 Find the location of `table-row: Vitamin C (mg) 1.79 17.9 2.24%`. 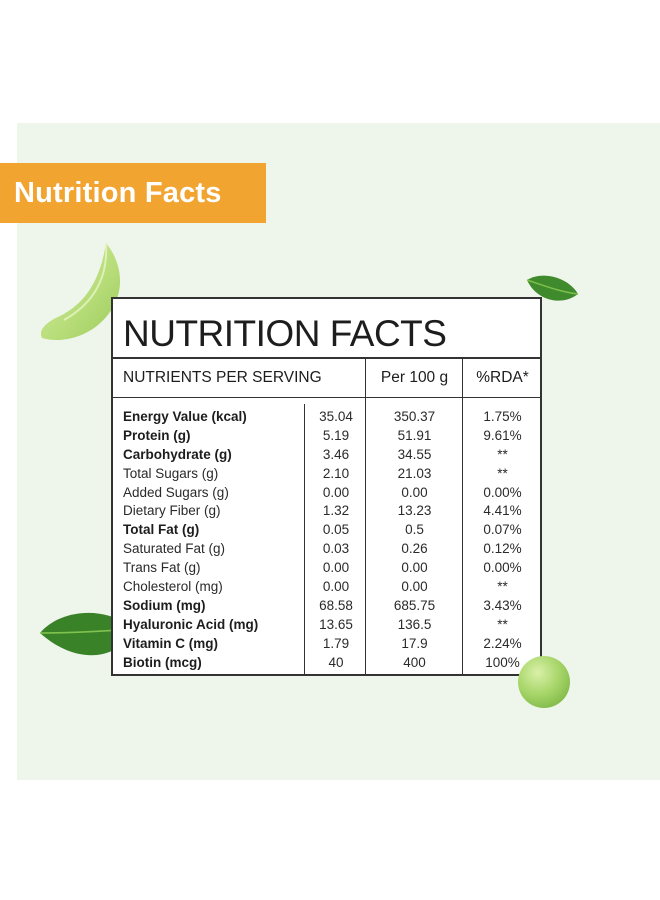

table-row: Vitamin C (mg) 1.79 17.9 2.24% is located at coordinates (326, 644).